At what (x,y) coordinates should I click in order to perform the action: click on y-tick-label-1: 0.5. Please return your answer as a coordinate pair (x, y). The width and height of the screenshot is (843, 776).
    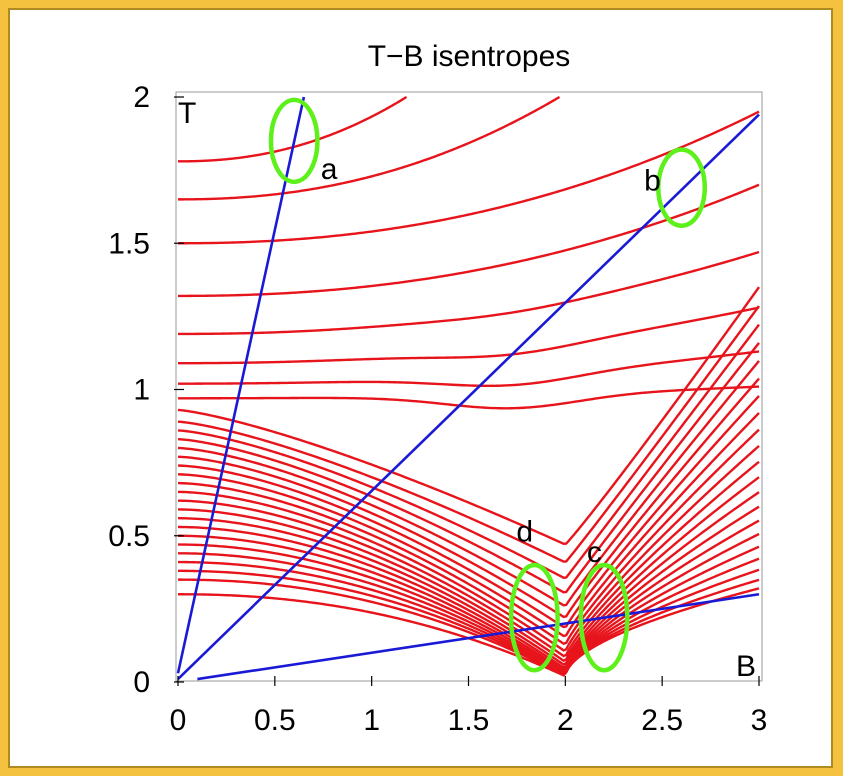
    Looking at the image, I should click on (129, 536).